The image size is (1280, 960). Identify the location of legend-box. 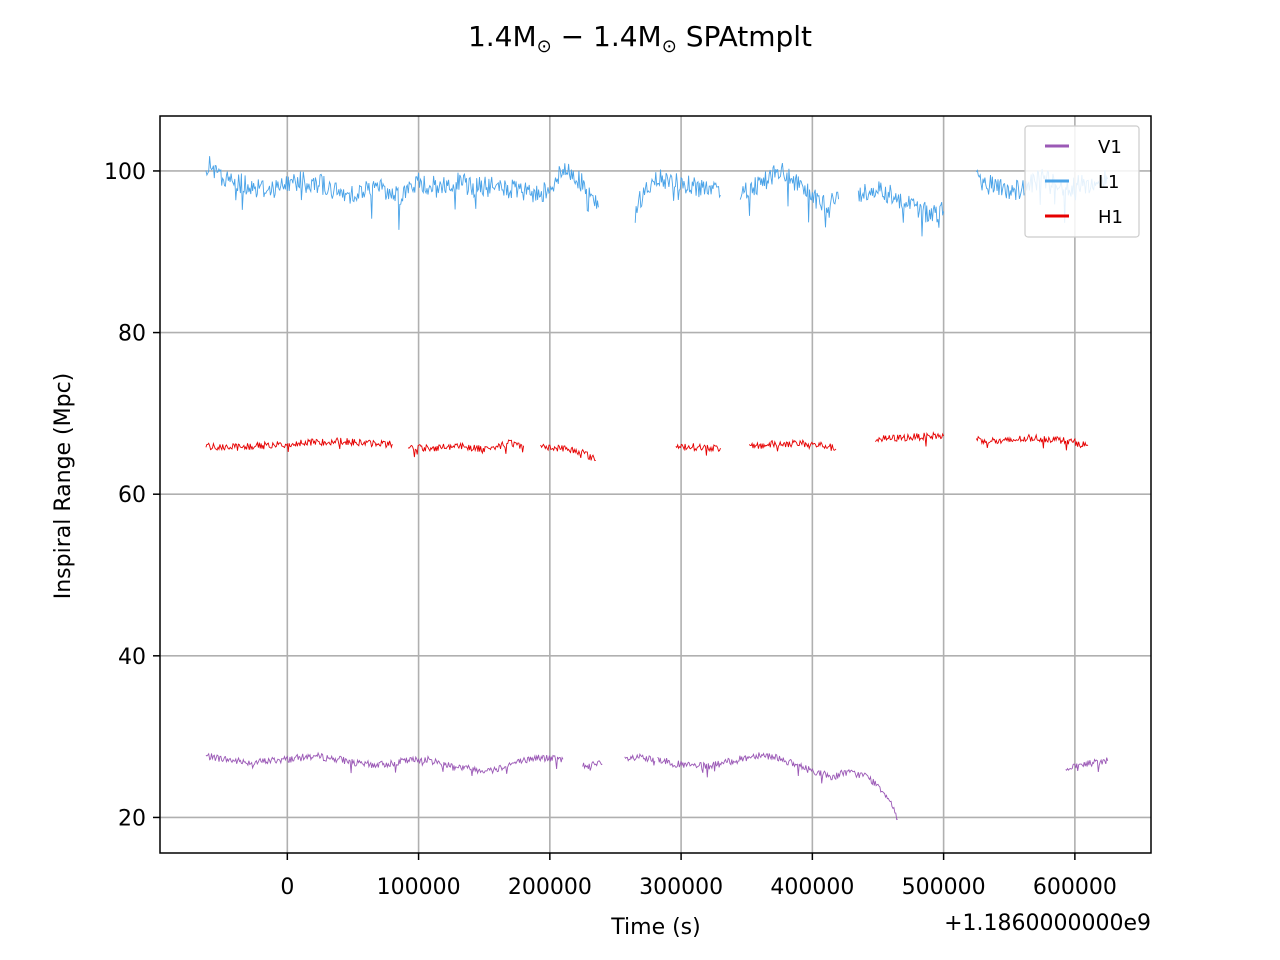
(1082, 181).